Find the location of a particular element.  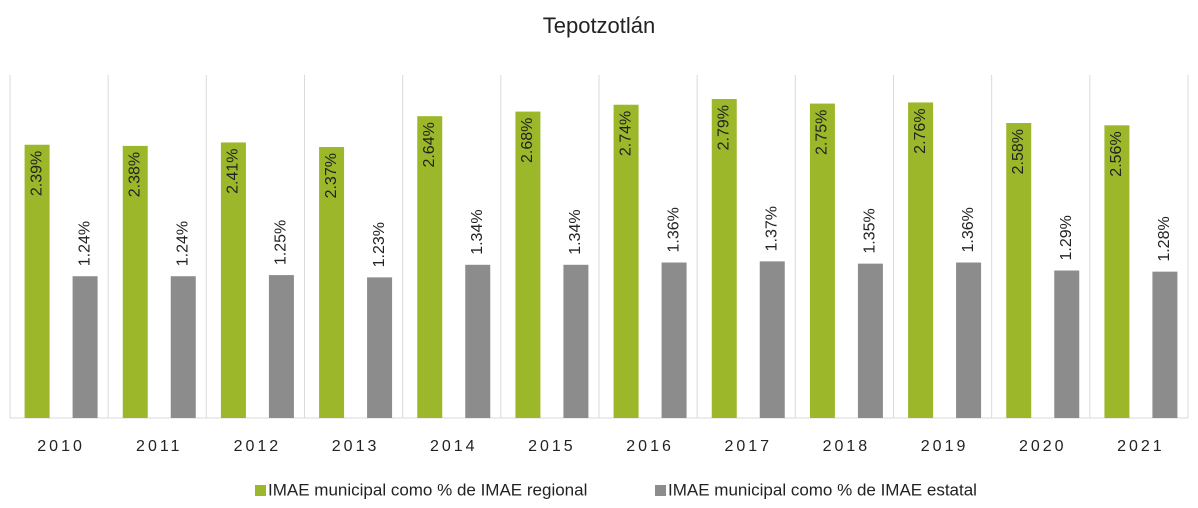

x-tick-label: 2018 is located at coordinates (847, 446).